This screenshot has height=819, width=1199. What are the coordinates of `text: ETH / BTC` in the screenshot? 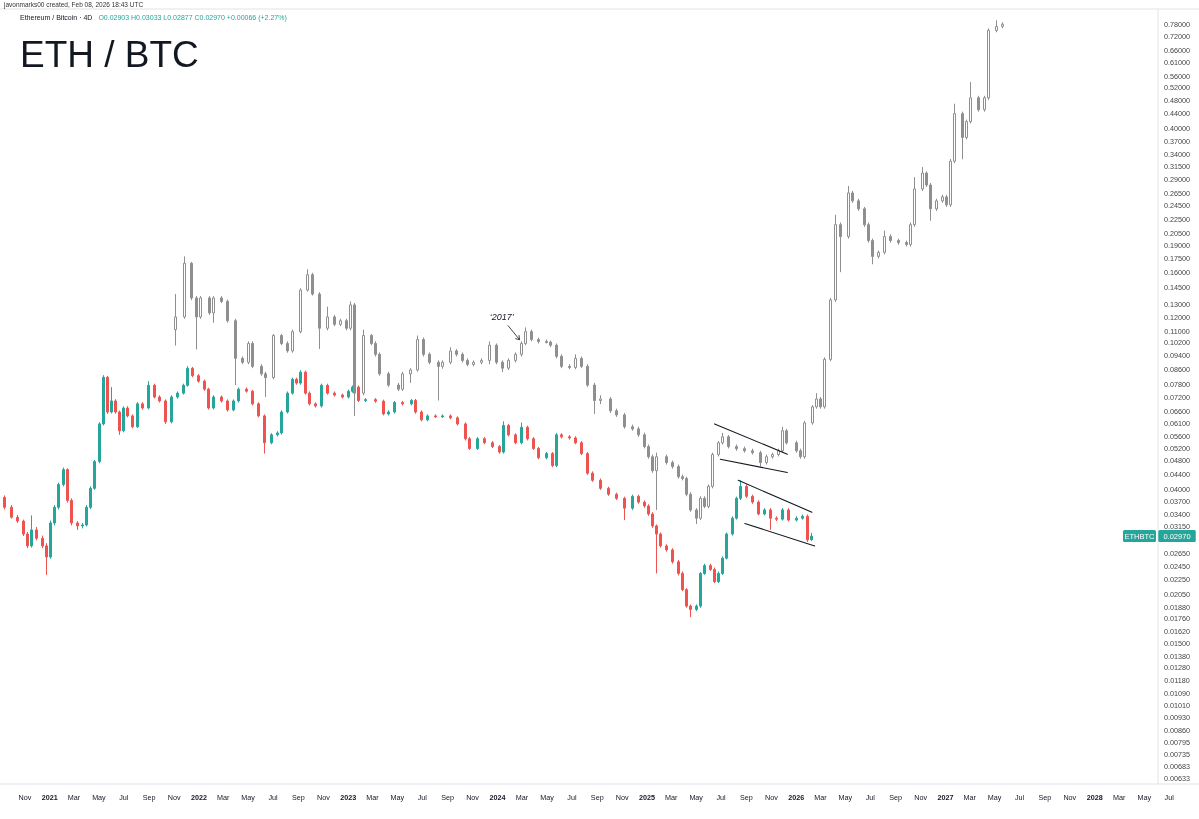 It's located at (109, 54).